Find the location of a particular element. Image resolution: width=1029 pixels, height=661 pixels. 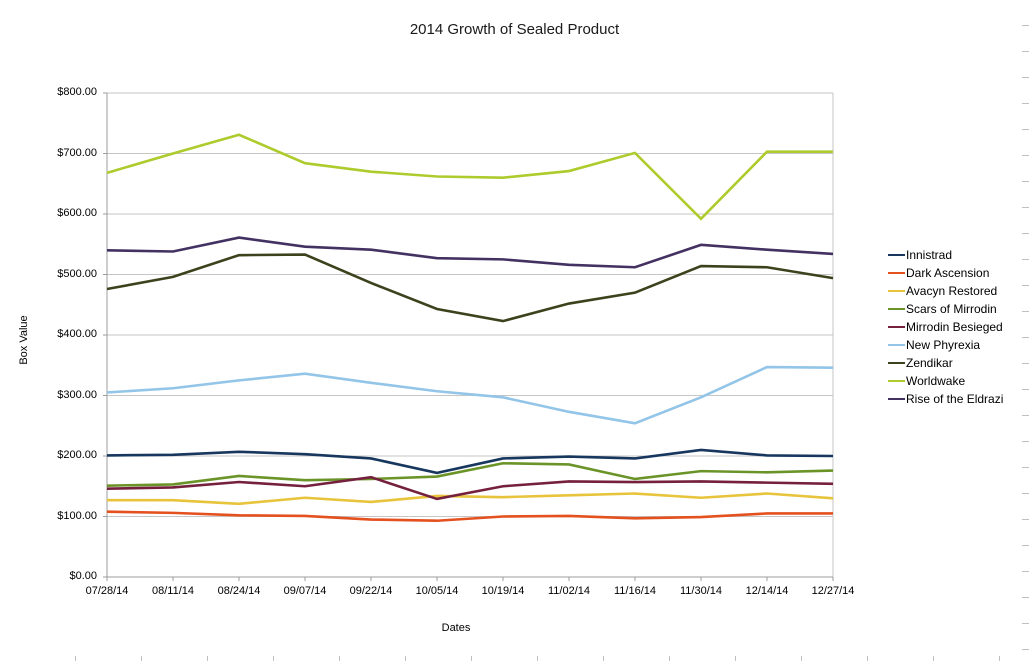

x-tick-label: 07/28/14 is located at coordinates (107, 591).